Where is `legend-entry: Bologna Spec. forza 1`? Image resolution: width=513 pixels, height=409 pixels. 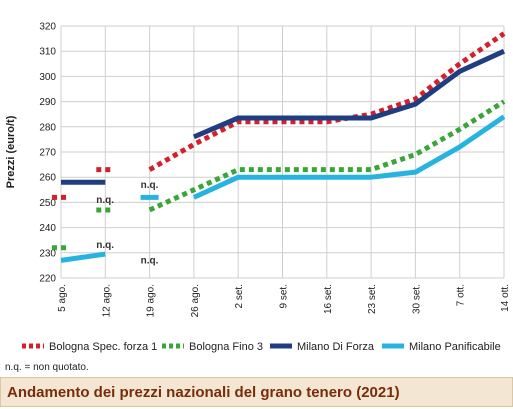 legend-entry: Bologna Spec. forza 1 is located at coordinates (89, 347).